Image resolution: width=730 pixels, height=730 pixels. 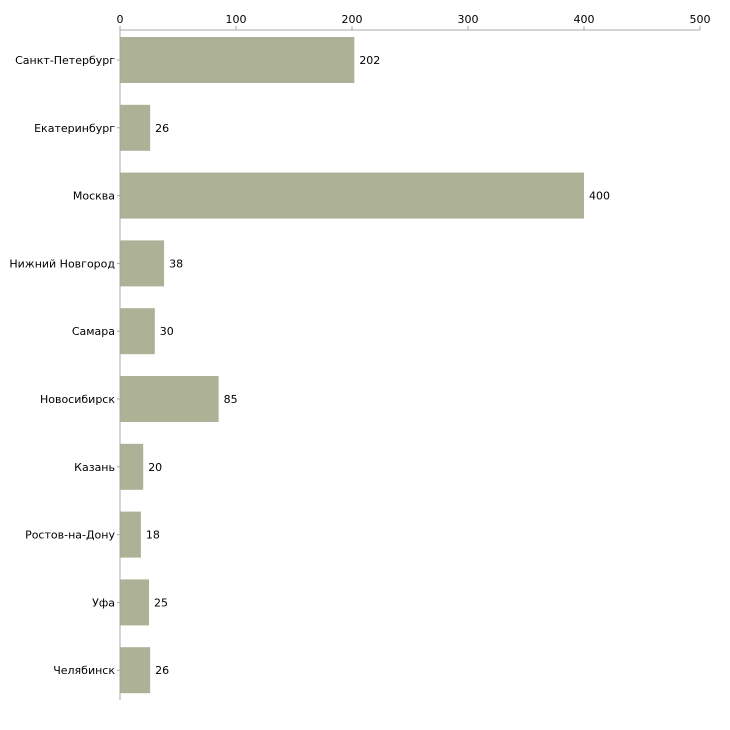 What do you see at coordinates (103, 602) in the screenshot?
I see `category-label: Уфа` at bounding box center [103, 602].